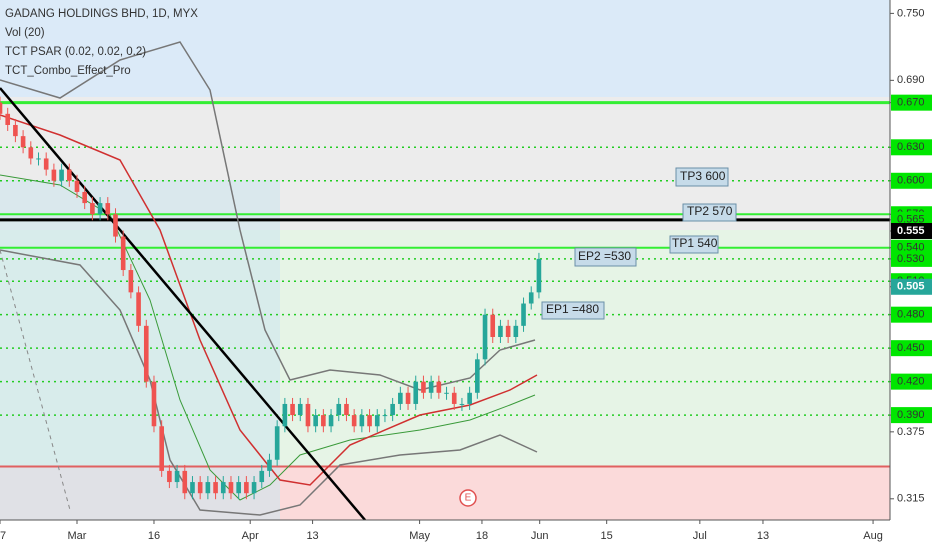 The image size is (932, 550). Describe the element at coordinates (911, 248) in the screenshot. I see `y-tick-label: 0.540` at that location.